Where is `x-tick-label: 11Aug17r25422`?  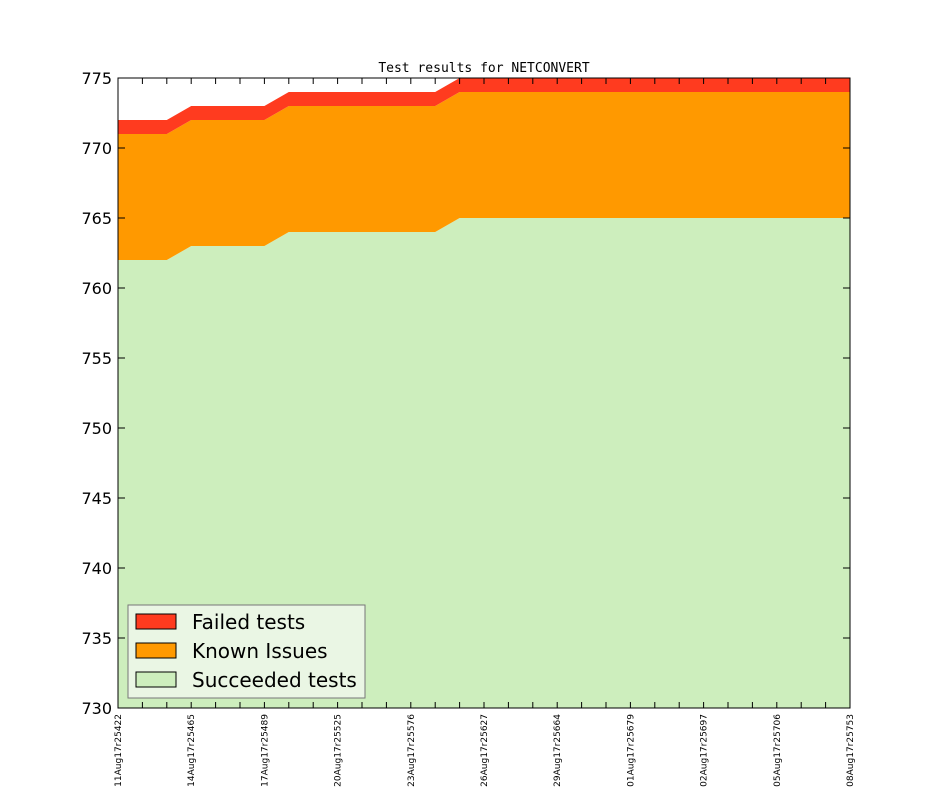 x-tick-label: 11Aug17r25422 is located at coordinates (119, 750).